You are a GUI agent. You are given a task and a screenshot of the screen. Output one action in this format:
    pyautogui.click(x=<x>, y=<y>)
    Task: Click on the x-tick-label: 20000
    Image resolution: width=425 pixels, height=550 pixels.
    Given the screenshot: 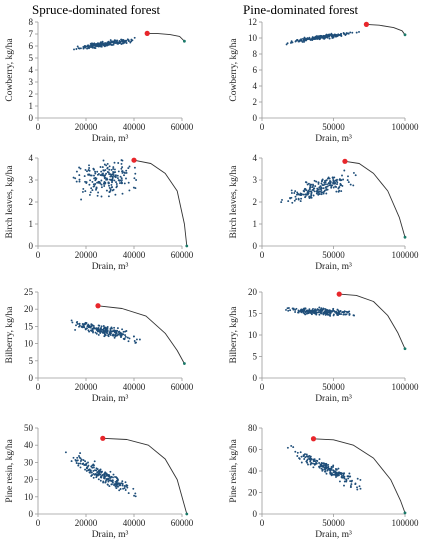 What is the action you would take?
    pyautogui.click(x=86, y=523)
    